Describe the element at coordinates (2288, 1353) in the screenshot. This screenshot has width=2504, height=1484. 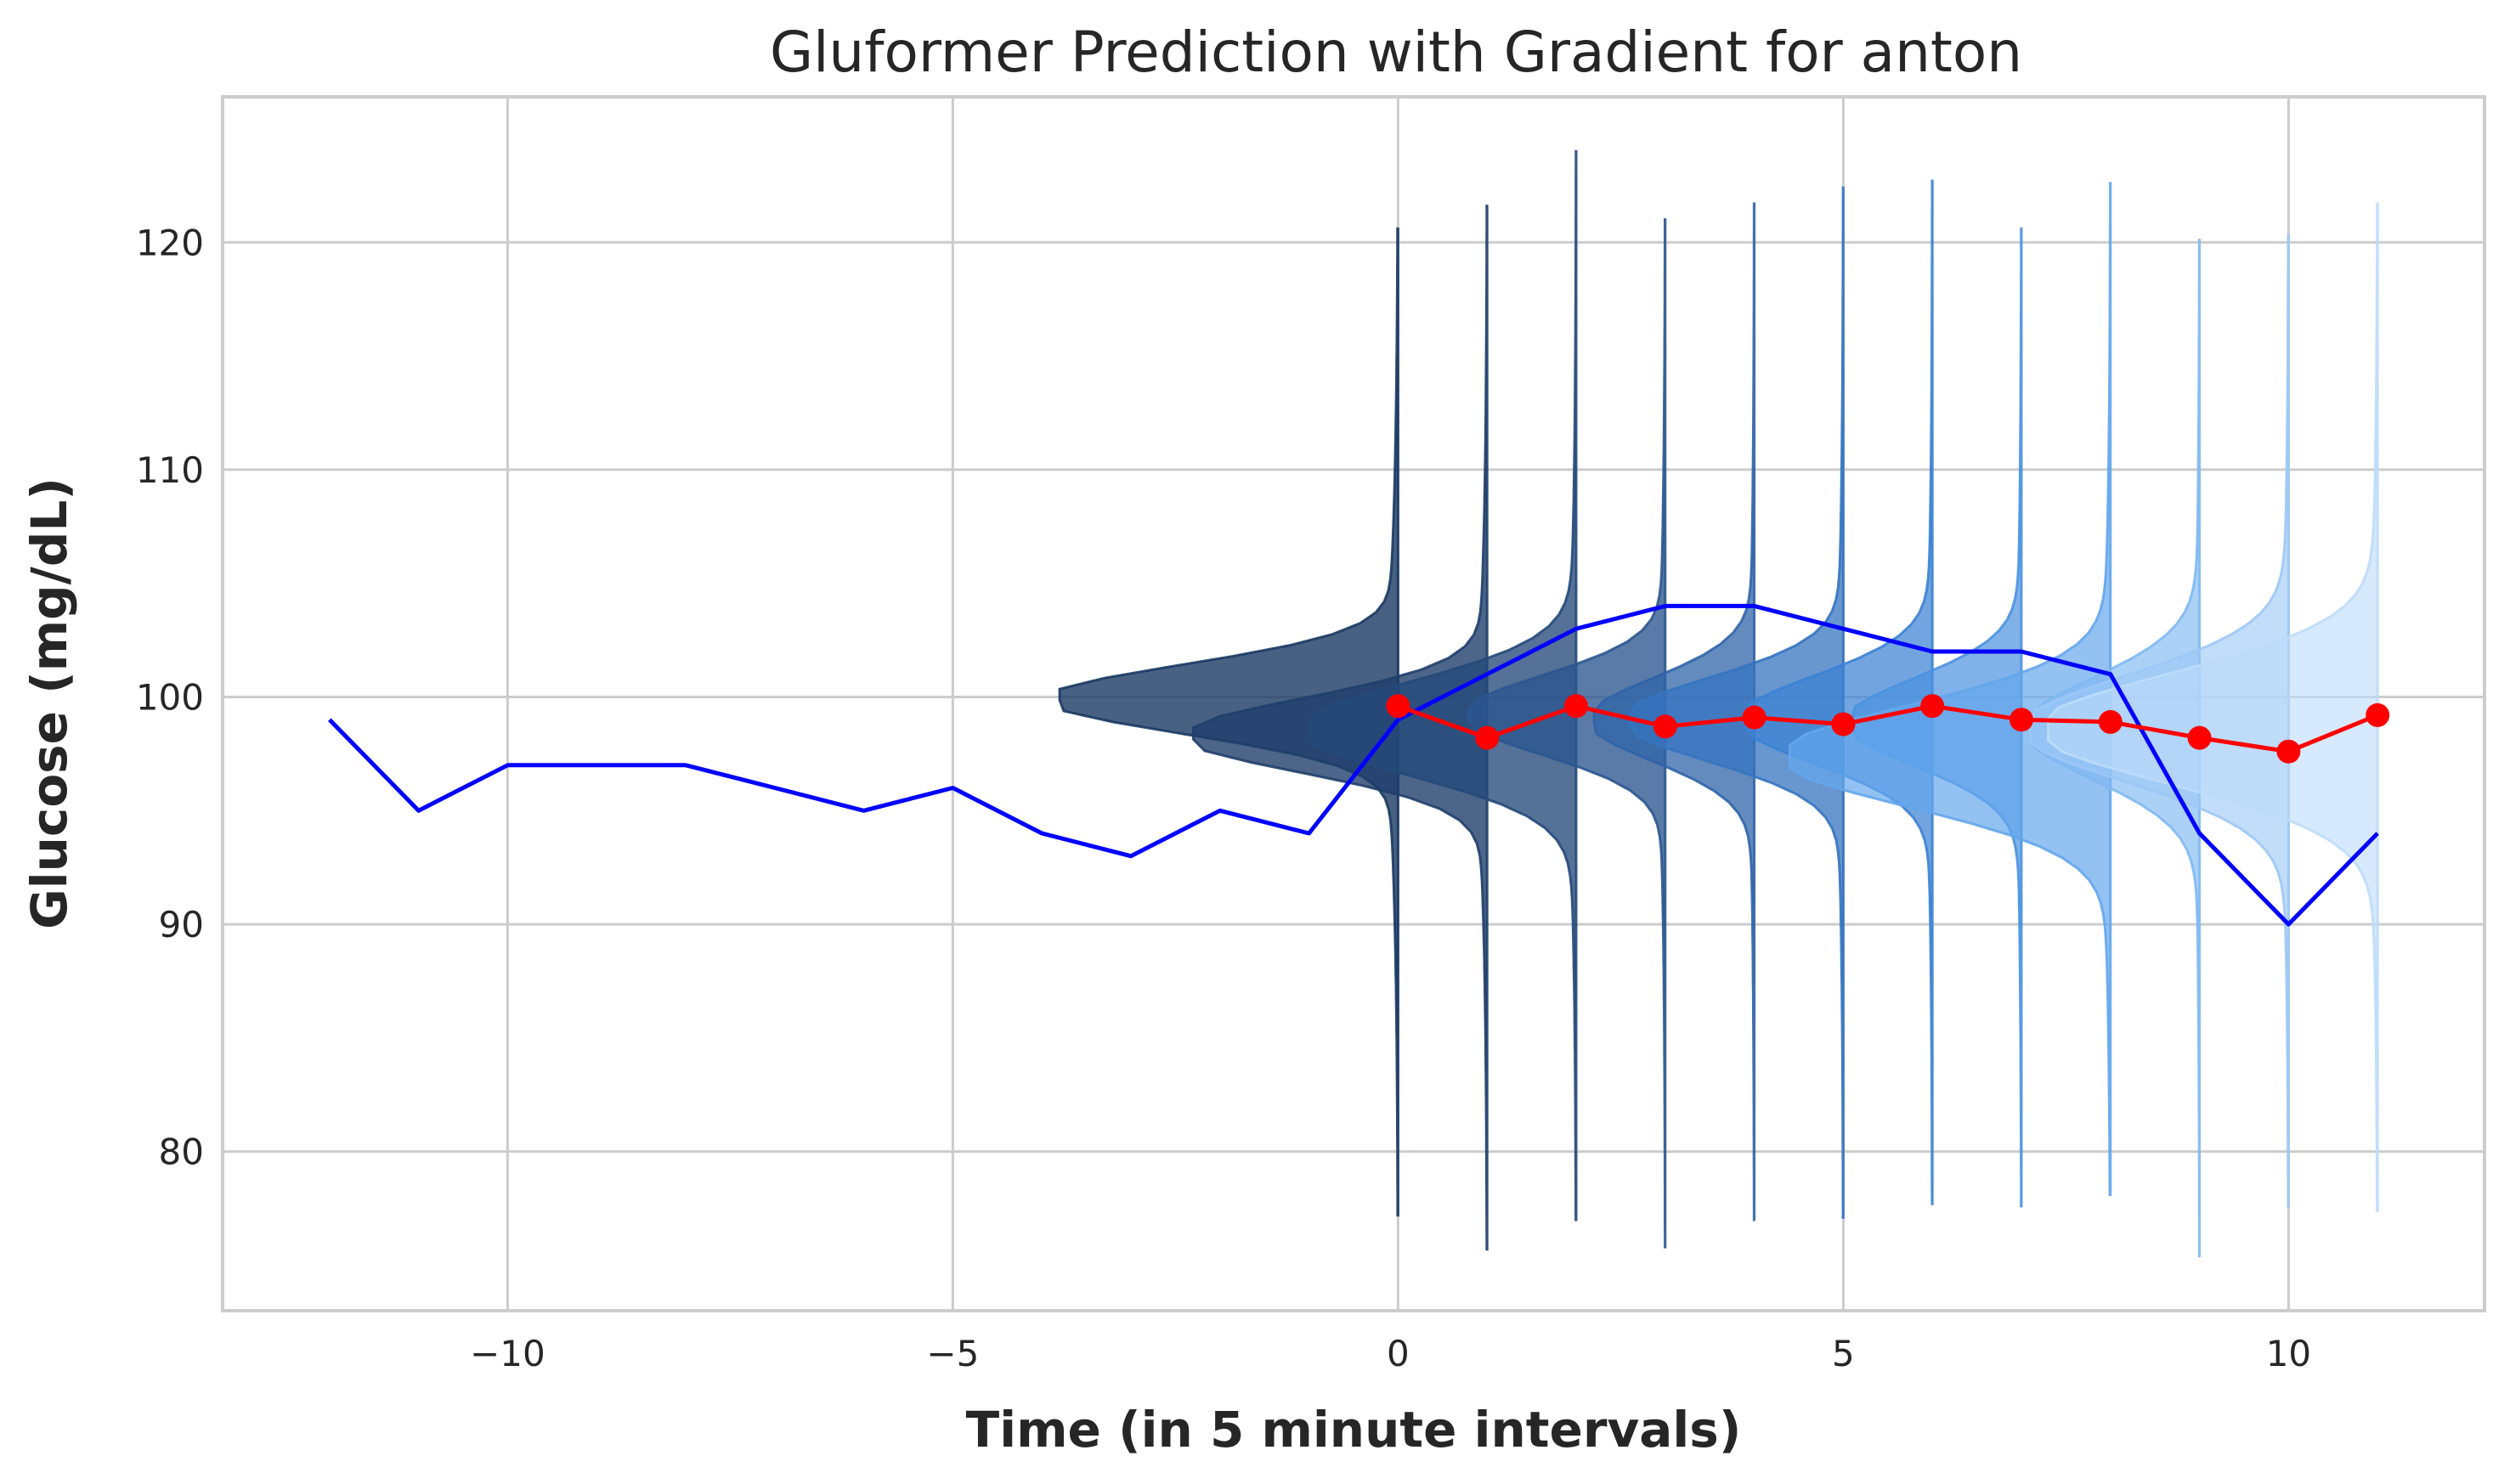
I see `x-tick-label: 10` at that location.